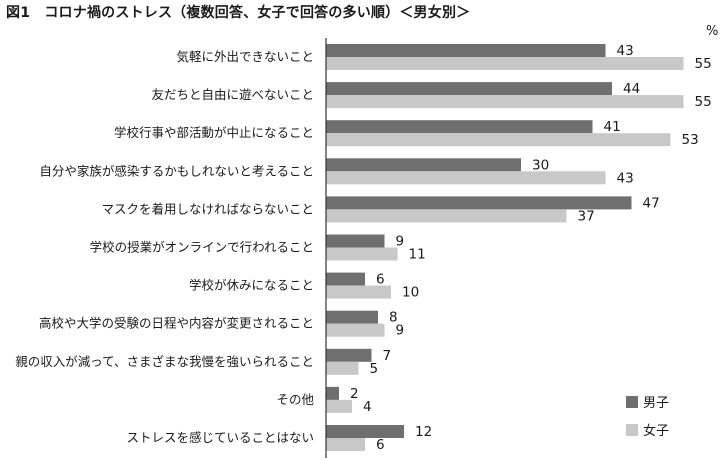 The width and height of the screenshot is (727, 460). What do you see at coordinates (380, 280) in the screenshot?
I see `value-label-male: 6` at bounding box center [380, 280].